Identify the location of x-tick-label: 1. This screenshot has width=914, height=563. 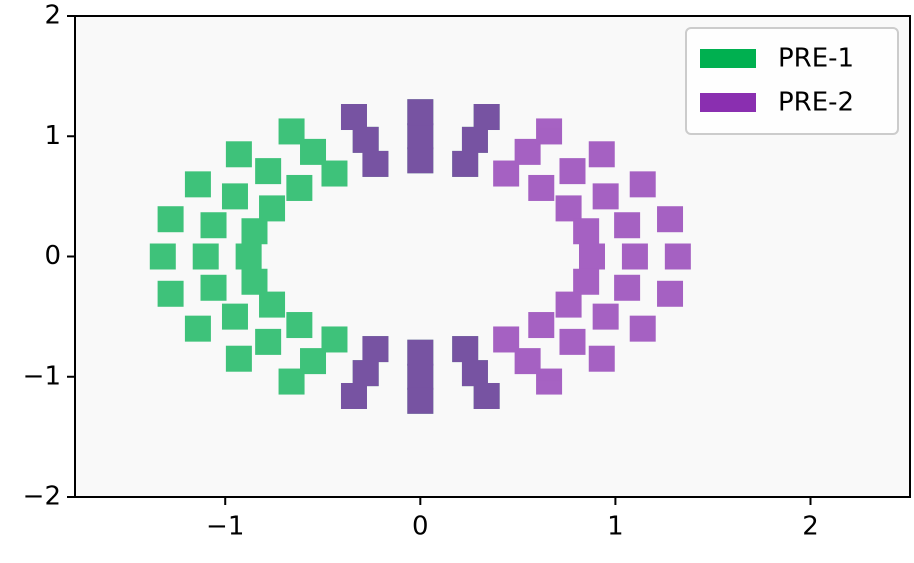
(615, 527).